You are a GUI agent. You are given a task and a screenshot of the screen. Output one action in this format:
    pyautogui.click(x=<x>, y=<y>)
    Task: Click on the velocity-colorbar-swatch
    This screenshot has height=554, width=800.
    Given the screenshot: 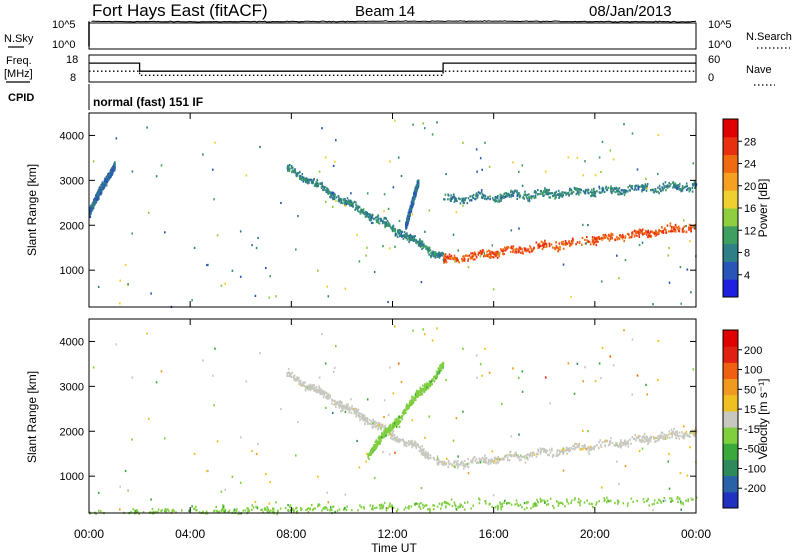 What is the action you would take?
    pyautogui.click(x=730, y=468)
    